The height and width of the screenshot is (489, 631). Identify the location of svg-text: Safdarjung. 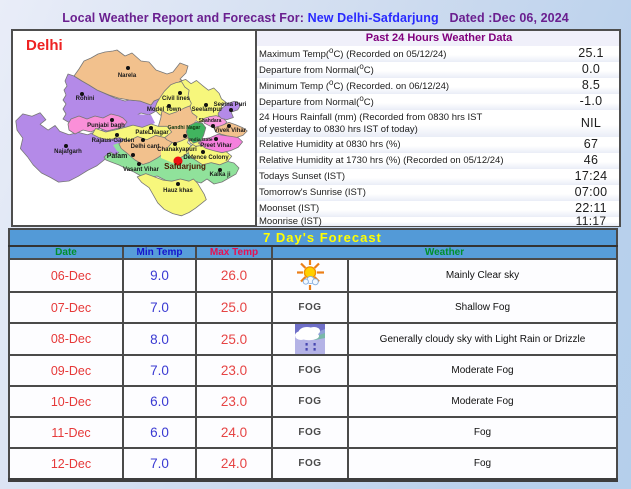
(185, 166).